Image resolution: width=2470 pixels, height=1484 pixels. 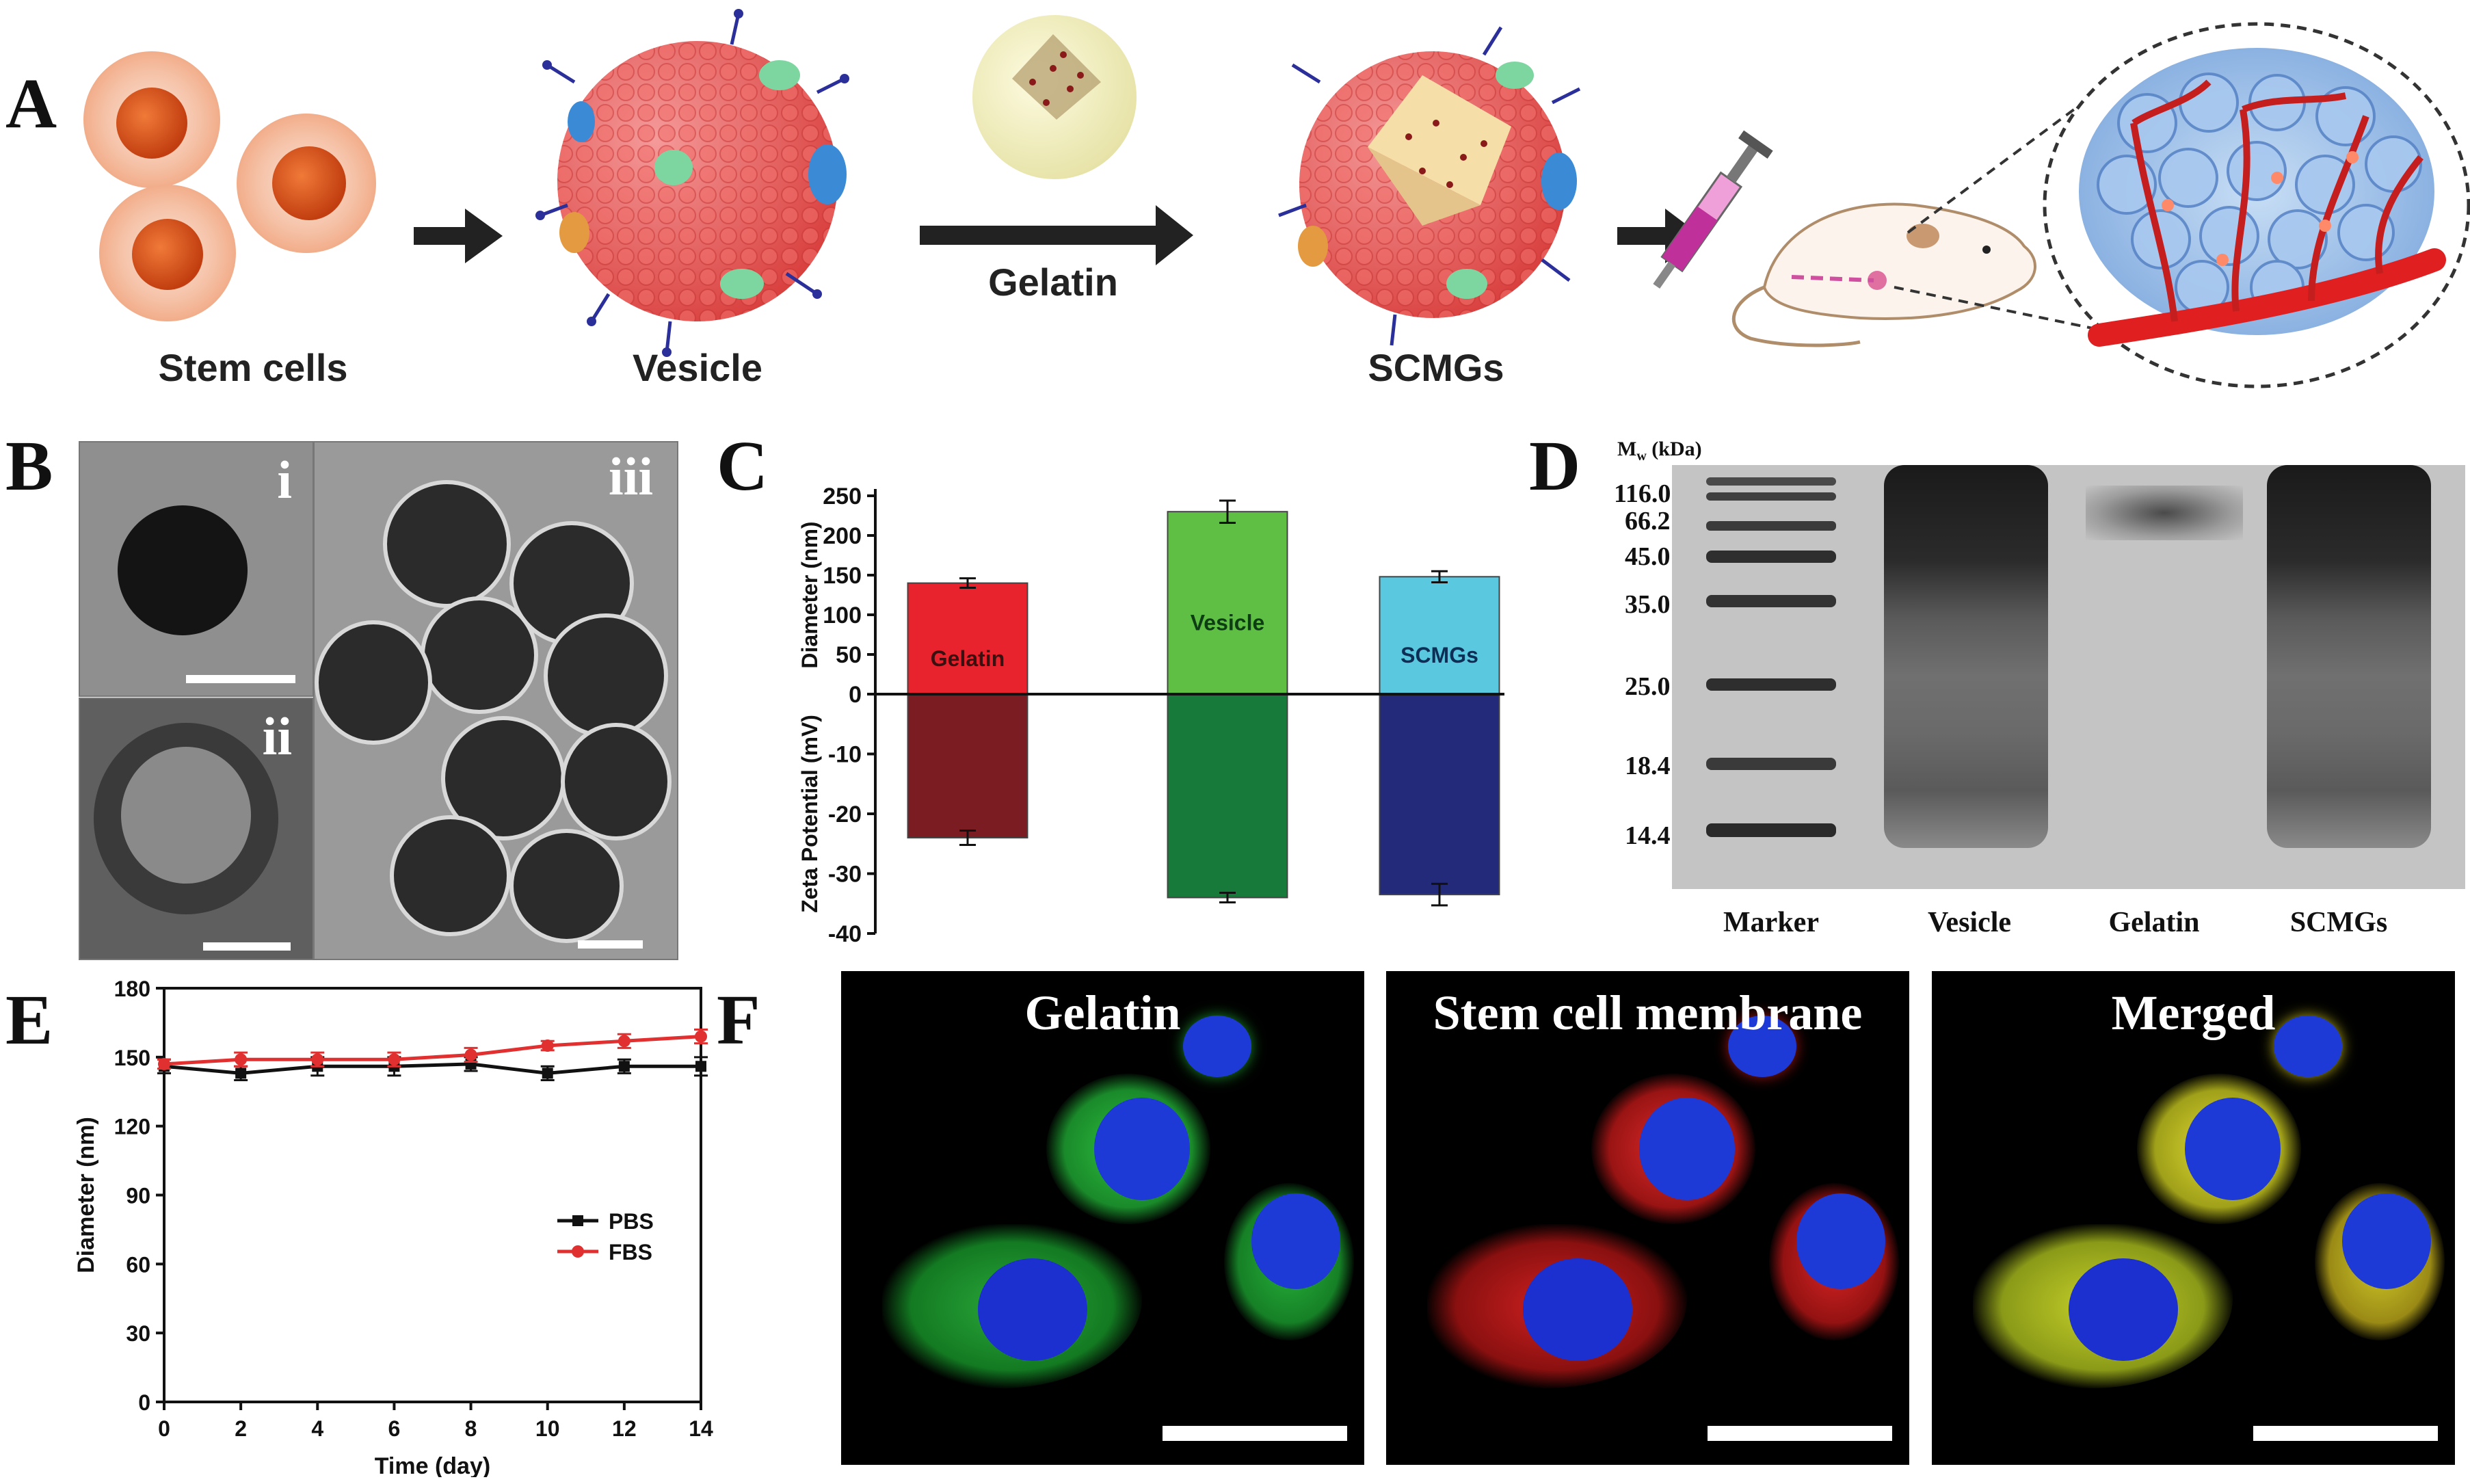 I want to click on c-bar-label-vesicle: Vesicle, so click(x=1228, y=623).